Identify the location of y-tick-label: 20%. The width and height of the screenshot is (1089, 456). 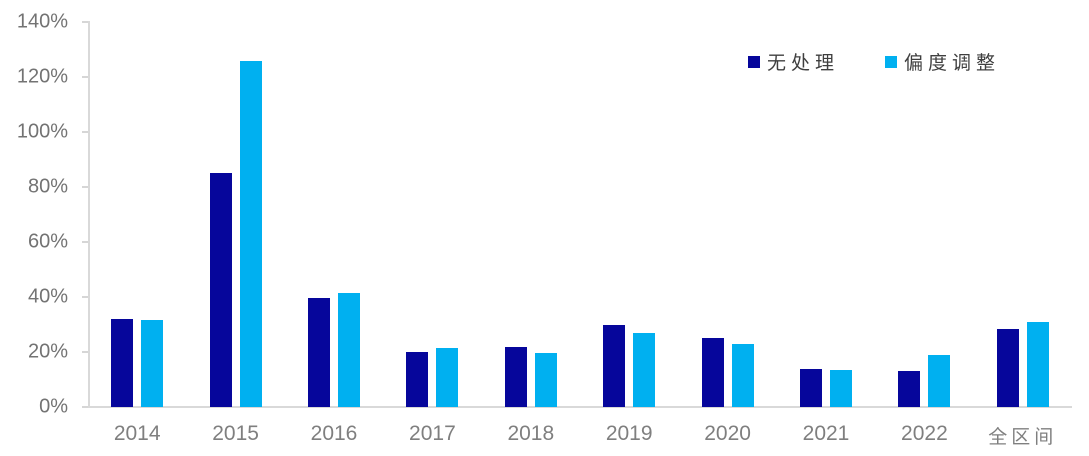
(47, 351).